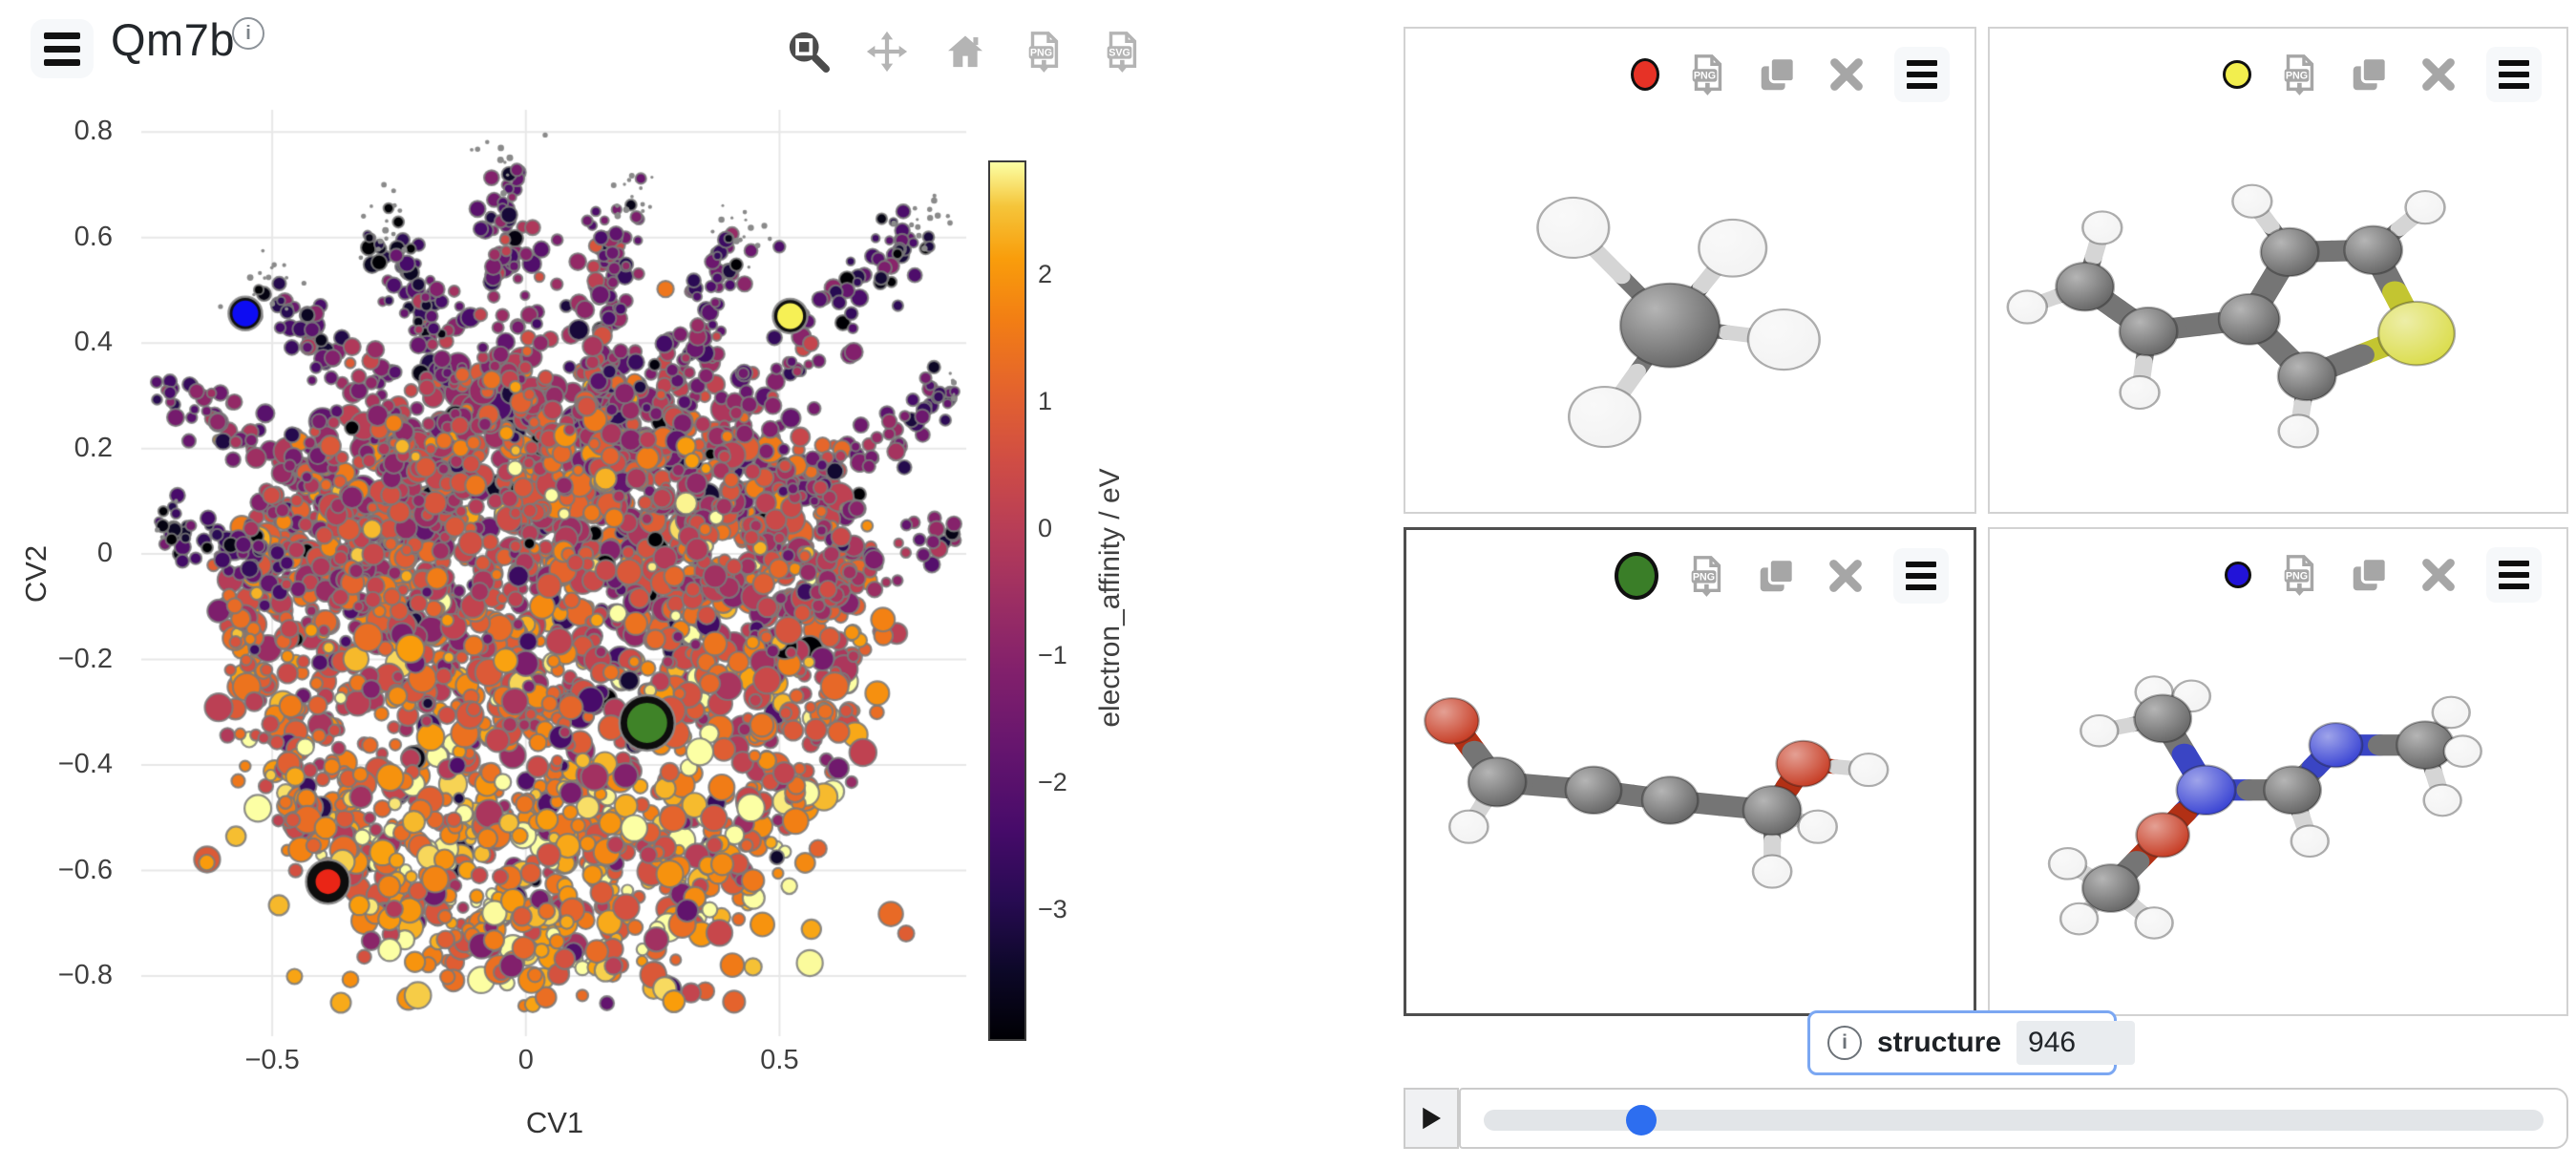  I want to click on plot-modebar: PNG SVG, so click(965, 52).